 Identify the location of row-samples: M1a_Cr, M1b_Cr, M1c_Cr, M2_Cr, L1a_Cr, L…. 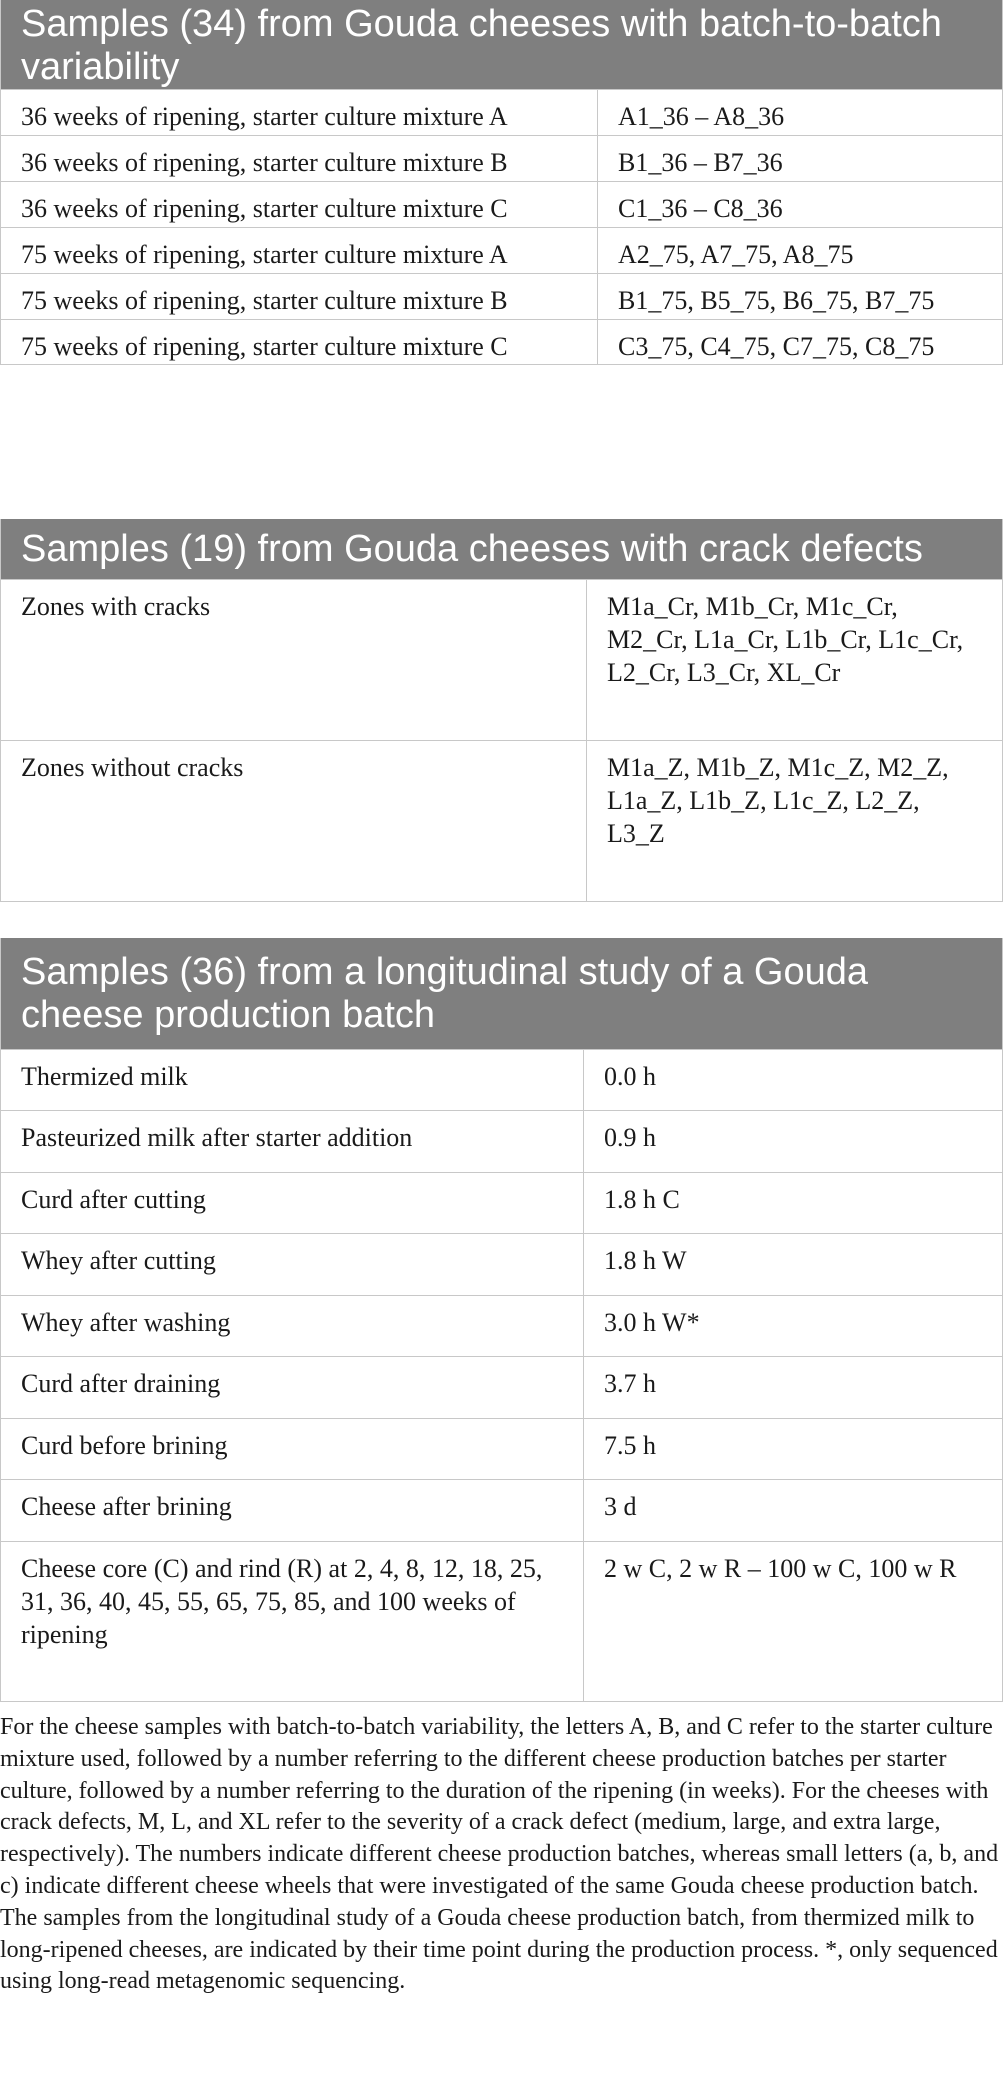
(785, 639).